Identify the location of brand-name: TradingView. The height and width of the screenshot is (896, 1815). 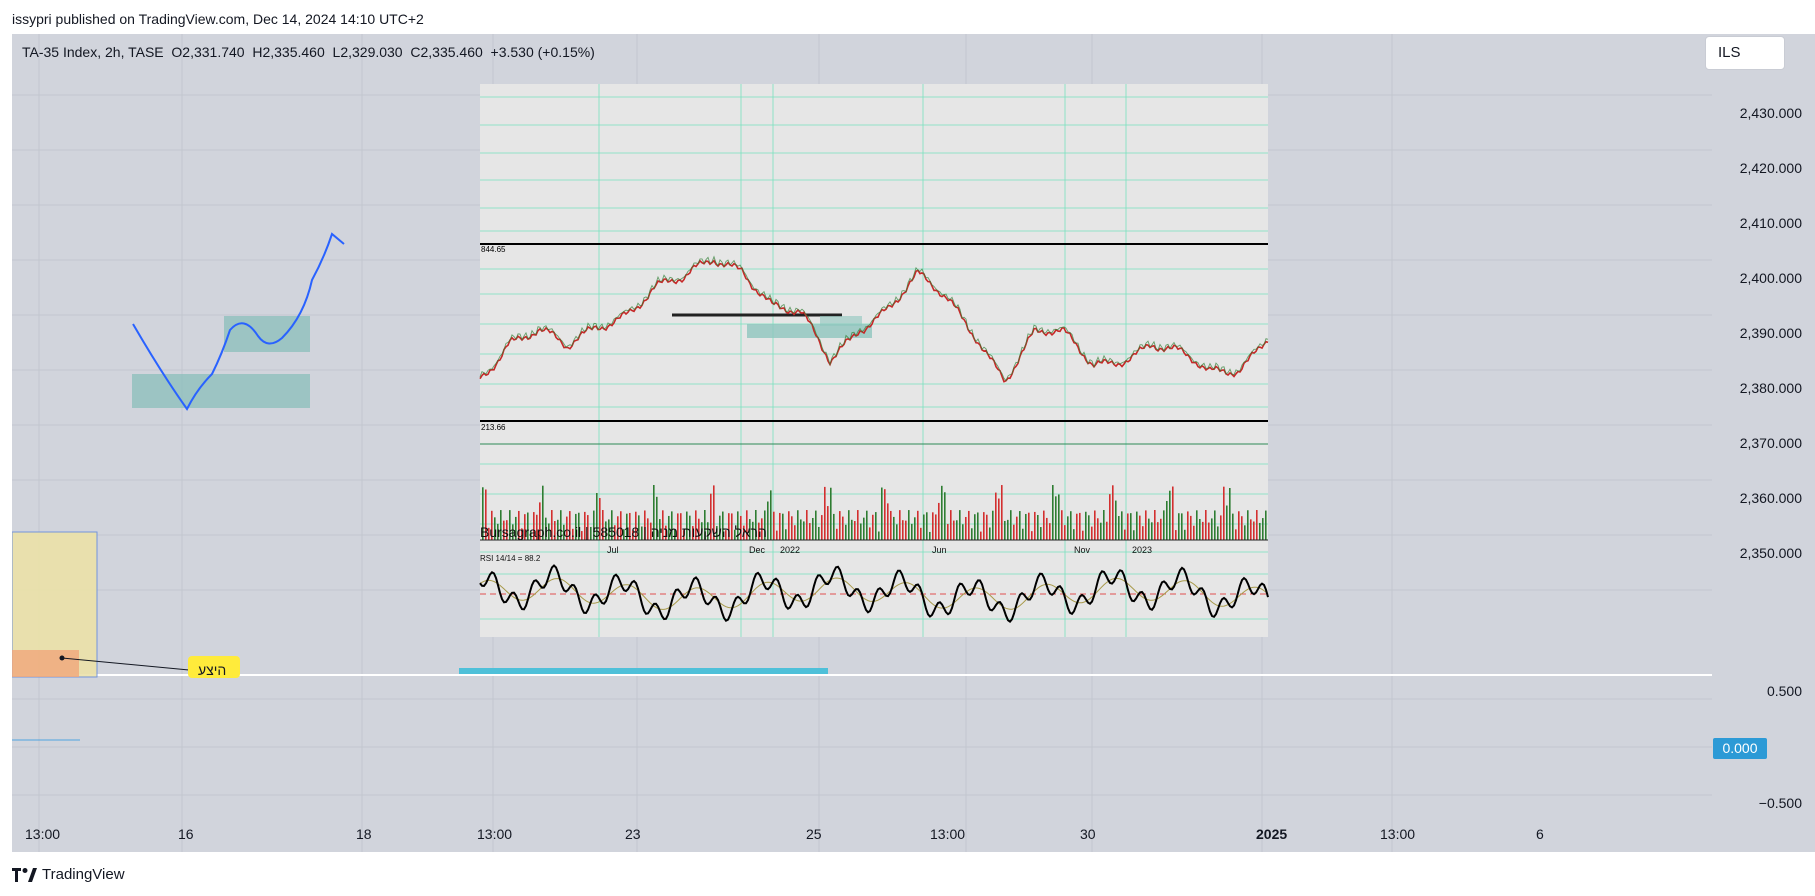
(83, 874).